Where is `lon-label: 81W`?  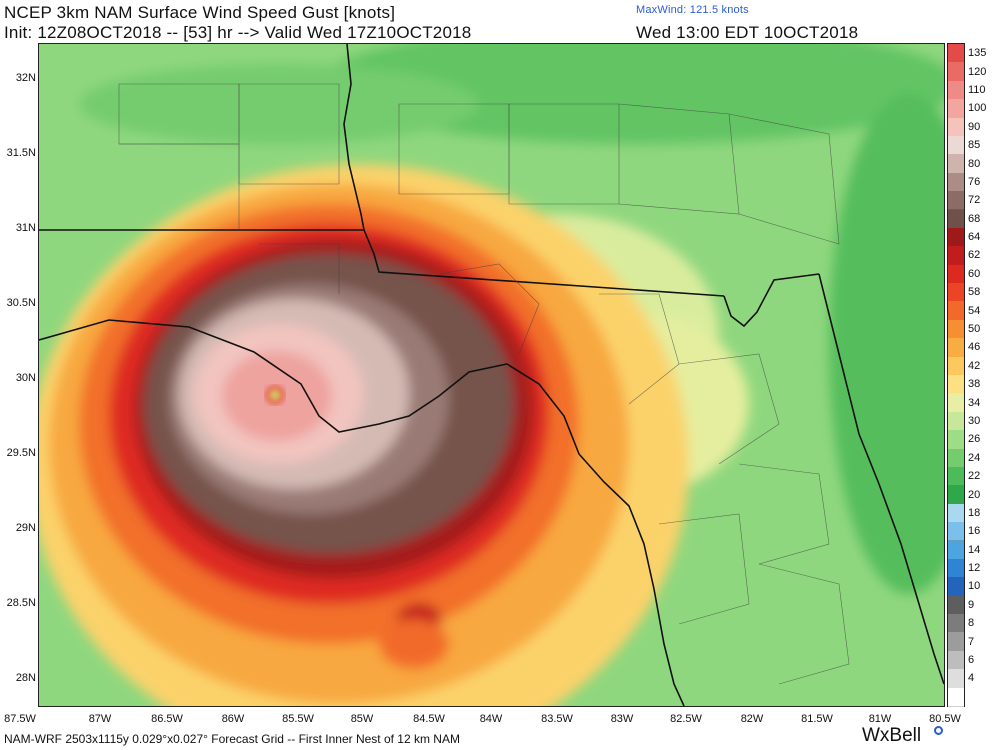
lon-label: 81W is located at coordinates (880, 719).